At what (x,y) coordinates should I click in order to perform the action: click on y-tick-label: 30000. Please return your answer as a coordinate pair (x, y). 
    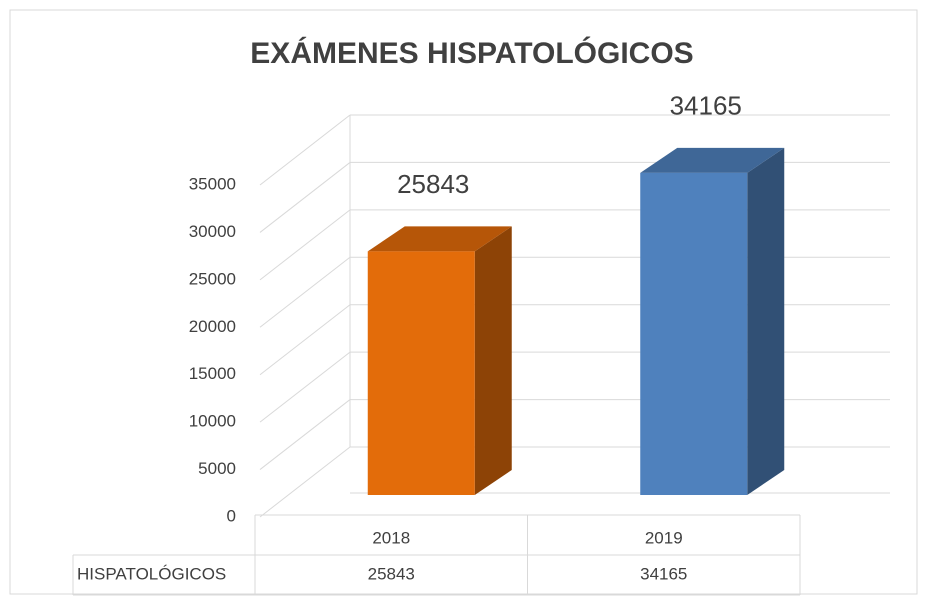
    Looking at the image, I should click on (212, 231).